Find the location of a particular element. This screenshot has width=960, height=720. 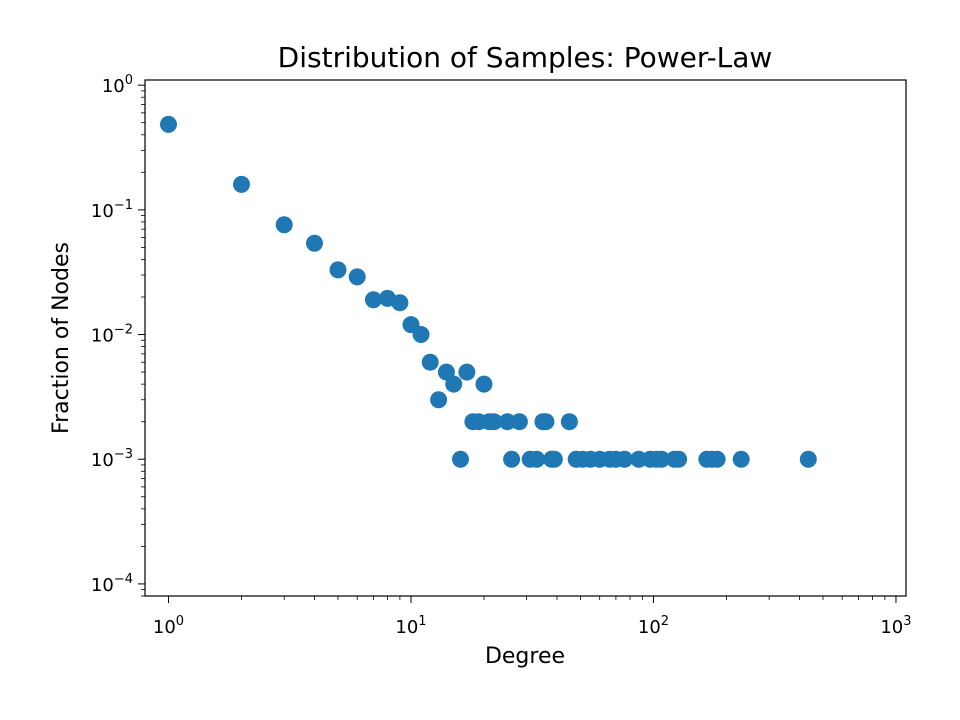

x-axis-label: Degree is located at coordinates (525, 656).